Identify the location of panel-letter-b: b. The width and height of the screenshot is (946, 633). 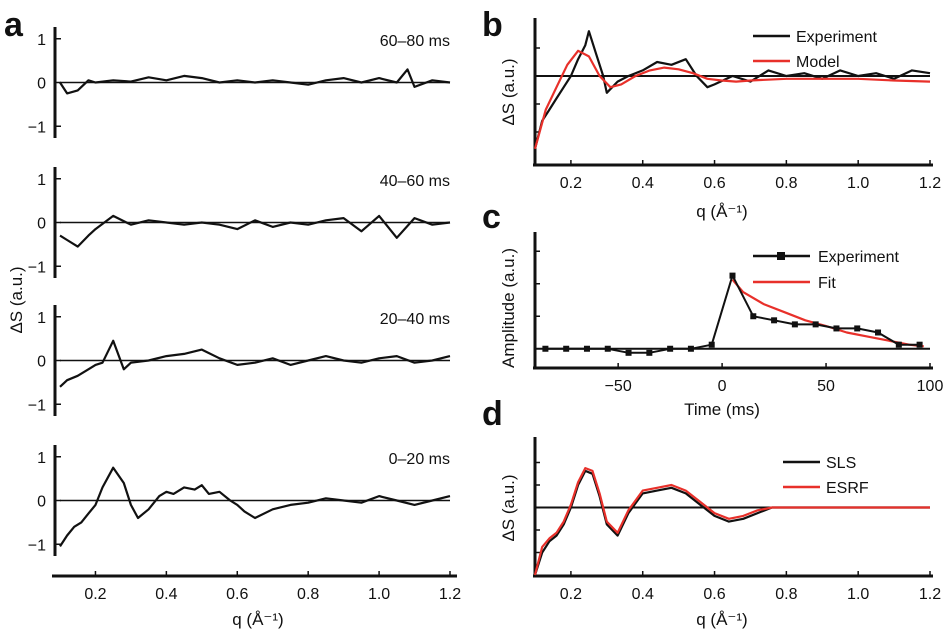
(492, 25).